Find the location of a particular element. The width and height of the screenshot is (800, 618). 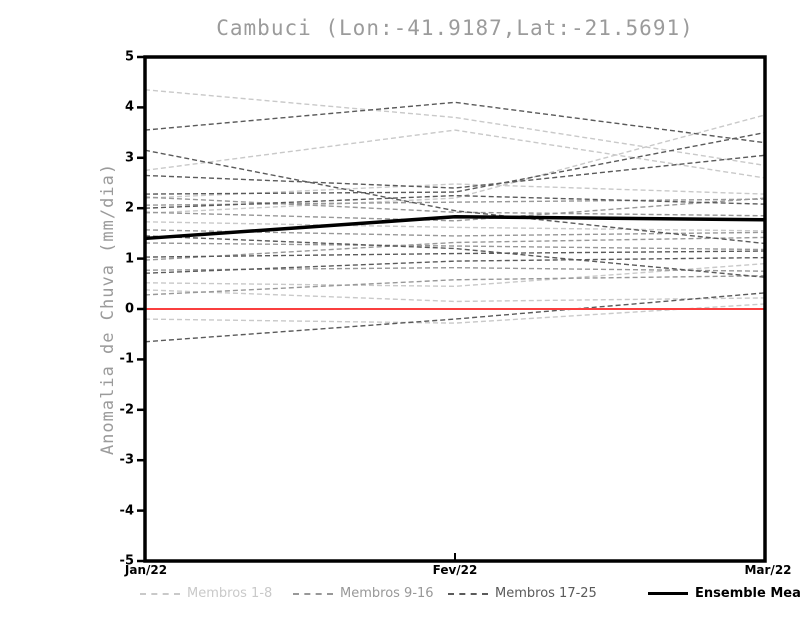

legend-item-membros-17-25: Membros 17-25 is located at coordinates (522, 593).